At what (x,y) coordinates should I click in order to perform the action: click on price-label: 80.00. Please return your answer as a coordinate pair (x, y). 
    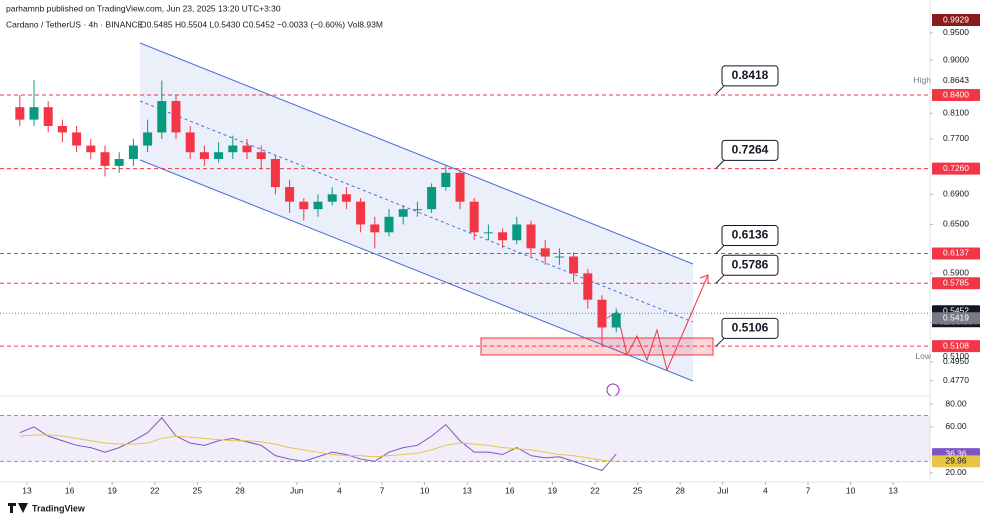
    Looking at the image, I should click on (956, 403).